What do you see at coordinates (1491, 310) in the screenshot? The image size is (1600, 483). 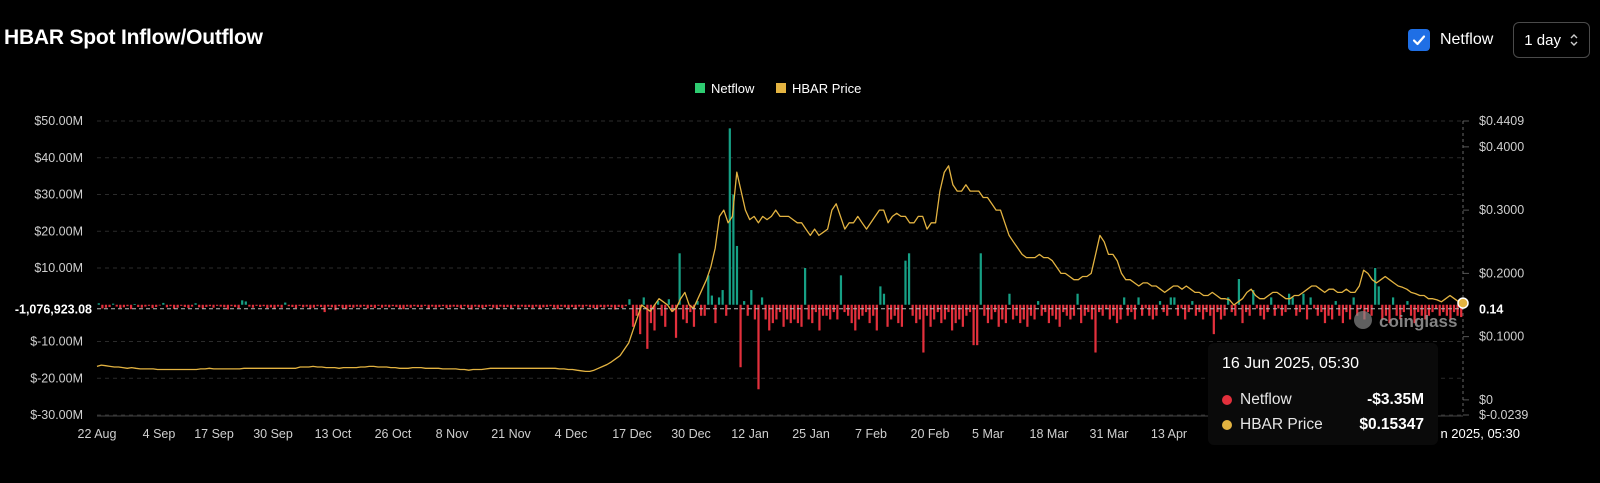 I see `price-marker-label: 0.14` at bounding box center [1491, 310].